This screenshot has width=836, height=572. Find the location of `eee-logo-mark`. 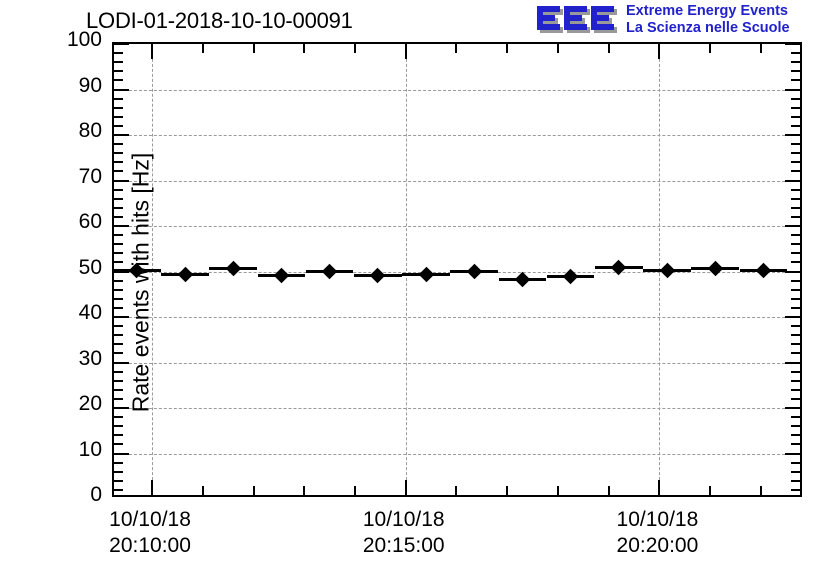

eee-logo-mark is located at coordinates (577, 19).